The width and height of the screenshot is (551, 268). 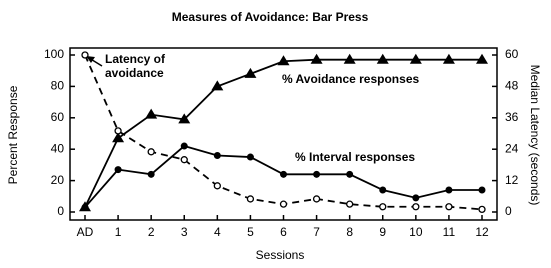 What do you see at coordinates (482, 232) in the screenshot?
I see `x-tick-label: 12` at bounding box center [482, 232].